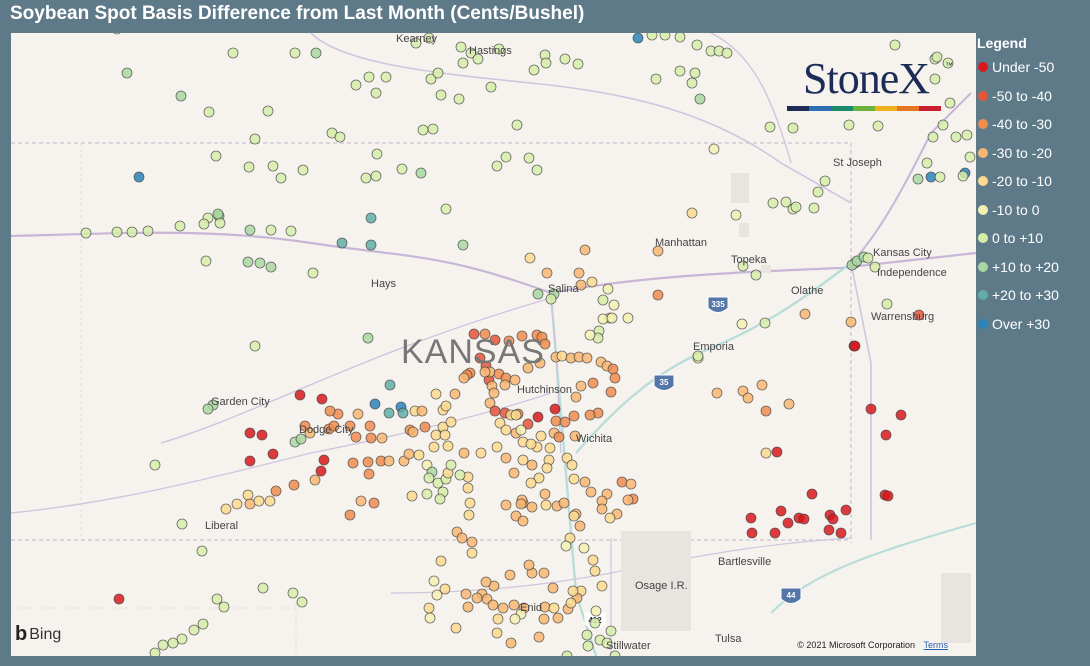 This screenshot has width=1090, height=666. What do you see at coordinates (1033, 210) in the screenshot?
I see `legend-item: -10 to 0` at bounding box center [1033, 210].